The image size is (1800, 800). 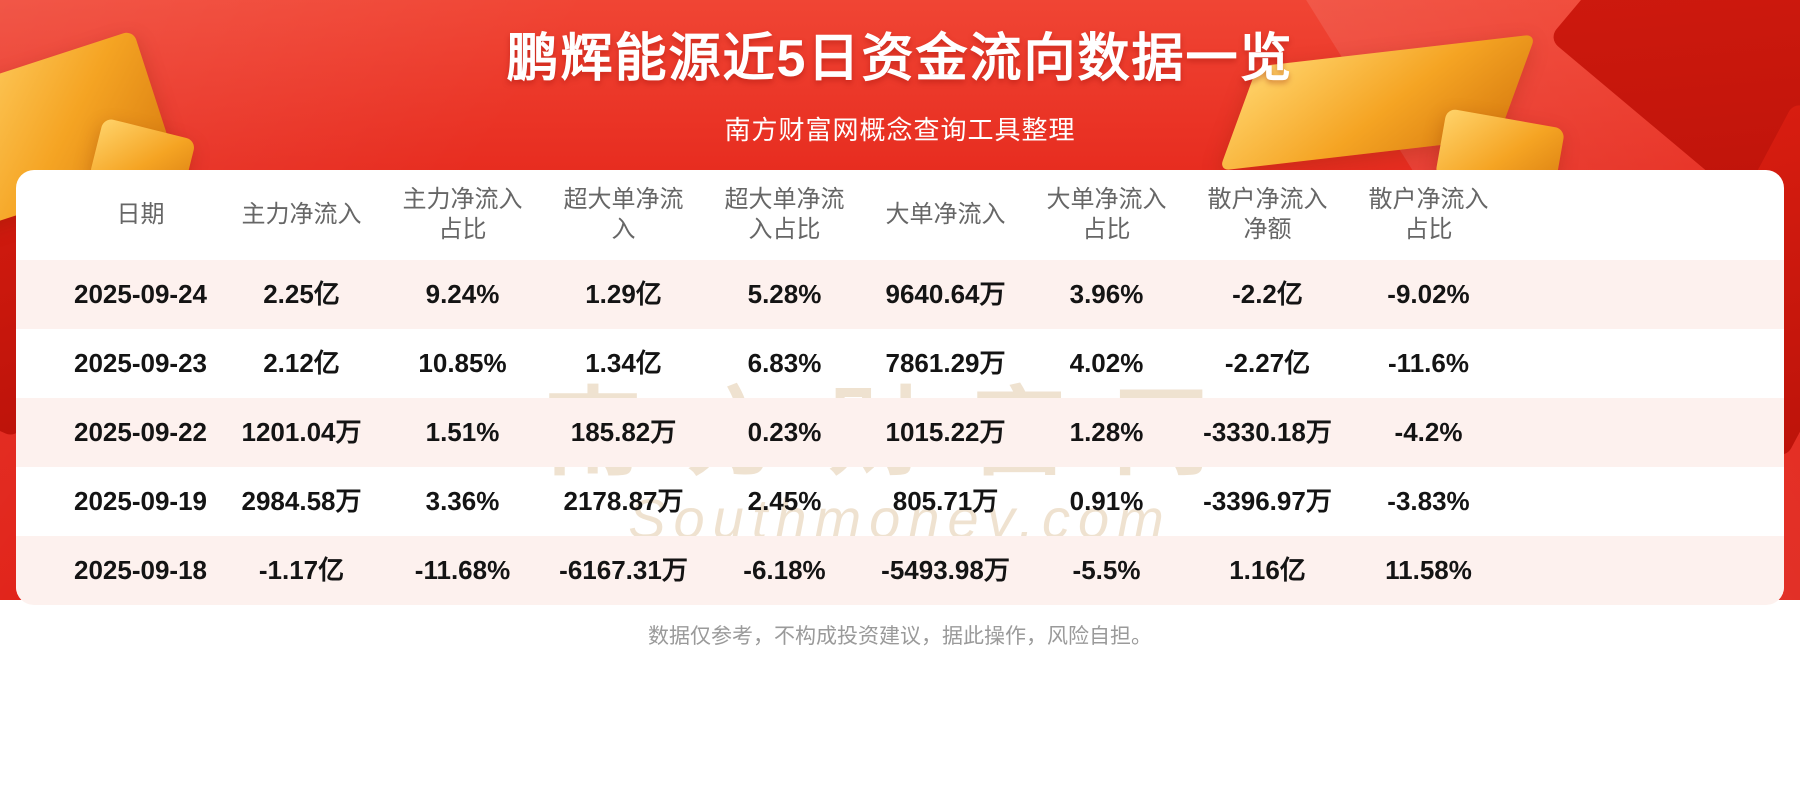 What do you see at coordinates (1267, 432) in the screenshot?
I see `table-cell: -3330.18万` at bounding box center [1267, 432].